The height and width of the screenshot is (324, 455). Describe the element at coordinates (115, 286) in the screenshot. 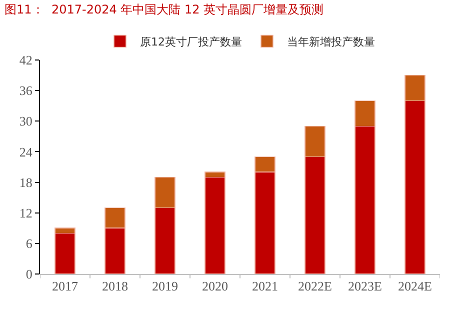

I see `x-tick-label: 2018` at that location.